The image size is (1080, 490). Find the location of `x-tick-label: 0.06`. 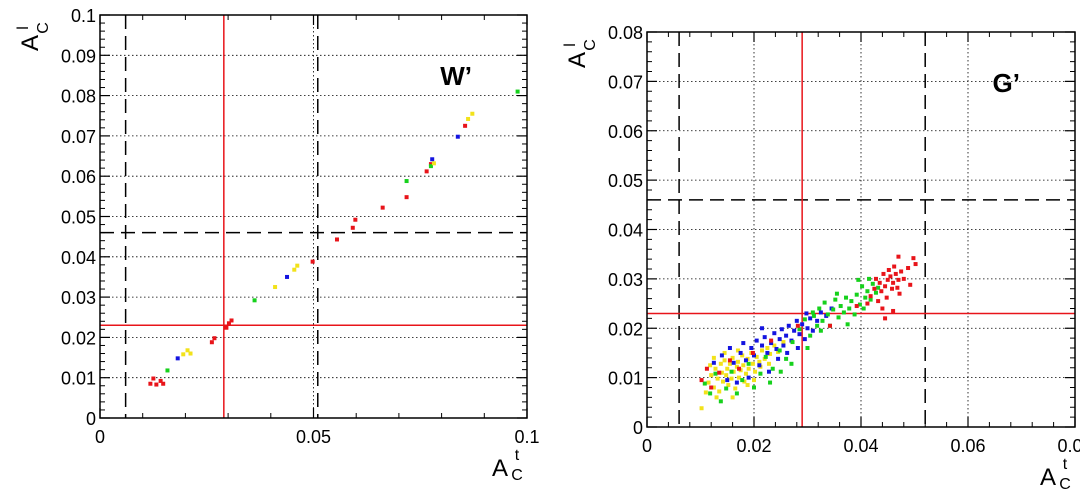

x-tick-label: 0.06 is located at coordinates (967, 446).